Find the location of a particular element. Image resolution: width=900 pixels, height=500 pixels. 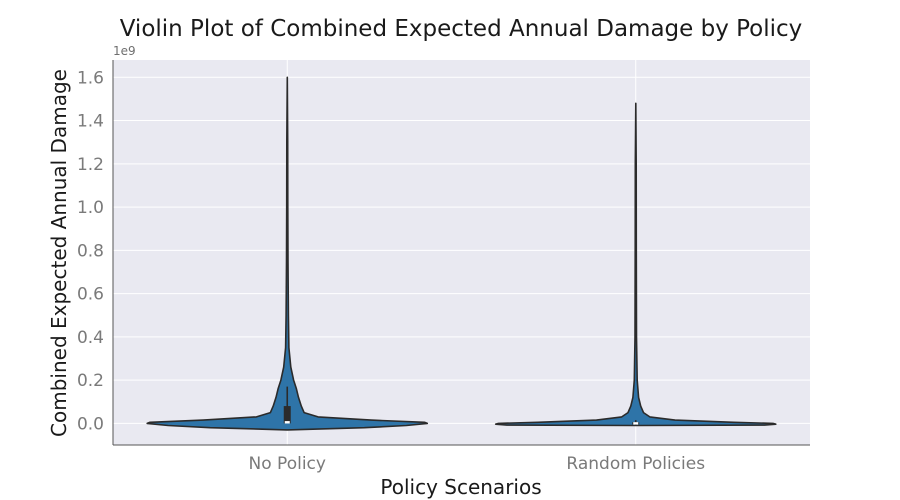

y-tick-label: 0.8 is located at coordinates (90, 251).